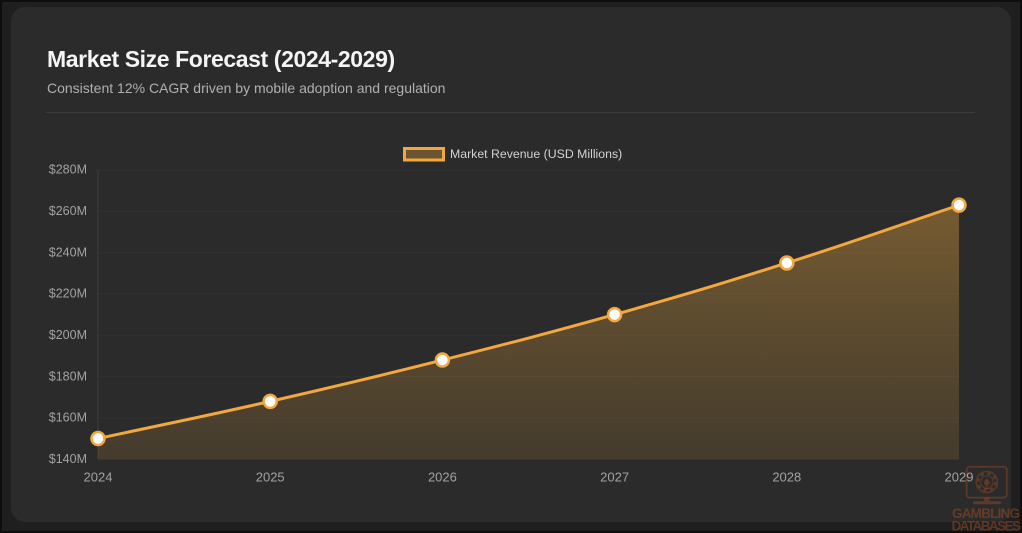  Describe the element at coordinates (614, 477) in the screenshot. I see `svg-text: 2027` at that location.